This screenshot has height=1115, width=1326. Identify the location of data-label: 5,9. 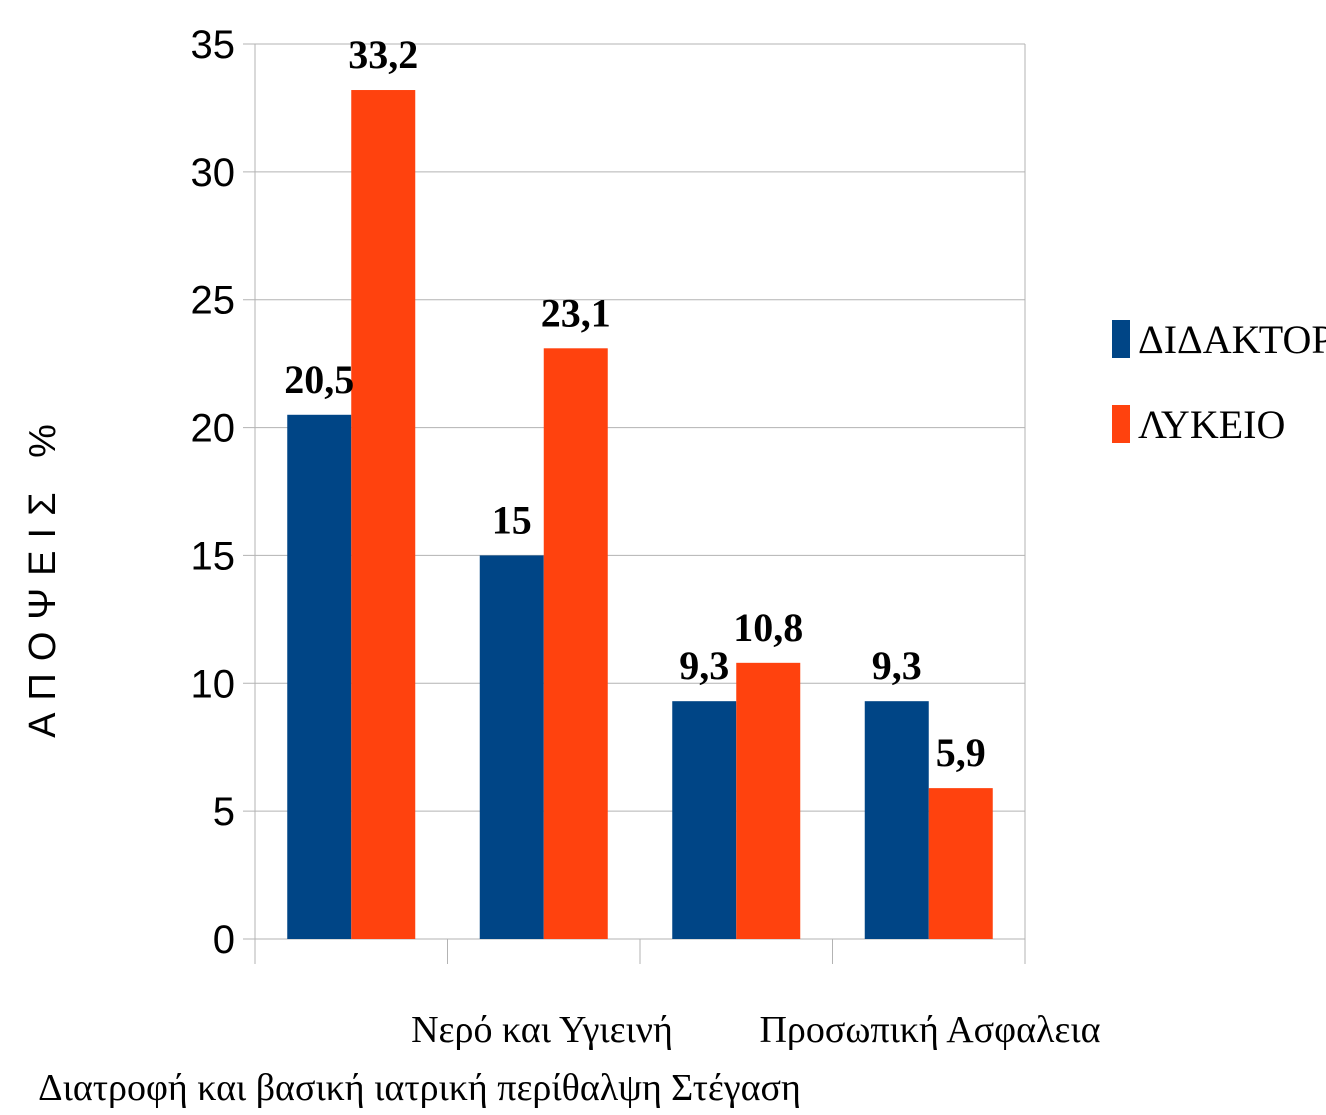
(961, 752).